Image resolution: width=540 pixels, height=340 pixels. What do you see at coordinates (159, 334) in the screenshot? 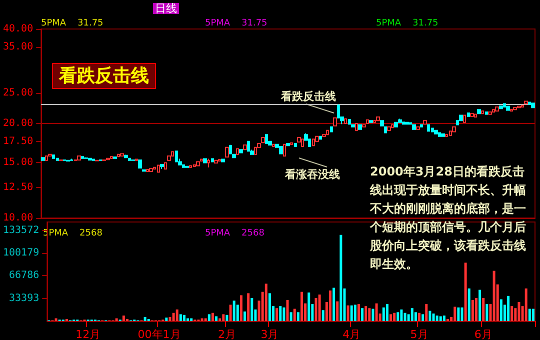
I see `x-tick-label: 00年1月` at bounding box center [159, 334].